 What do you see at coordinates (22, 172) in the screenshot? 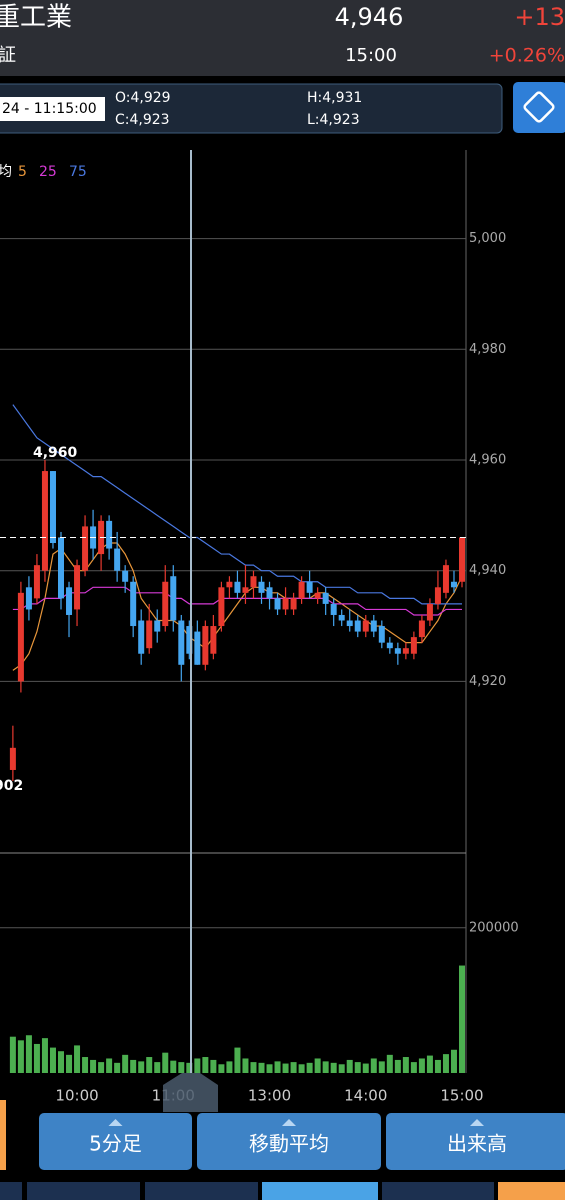
I see `legend-entry: 5` at bounding box center [22, 172].